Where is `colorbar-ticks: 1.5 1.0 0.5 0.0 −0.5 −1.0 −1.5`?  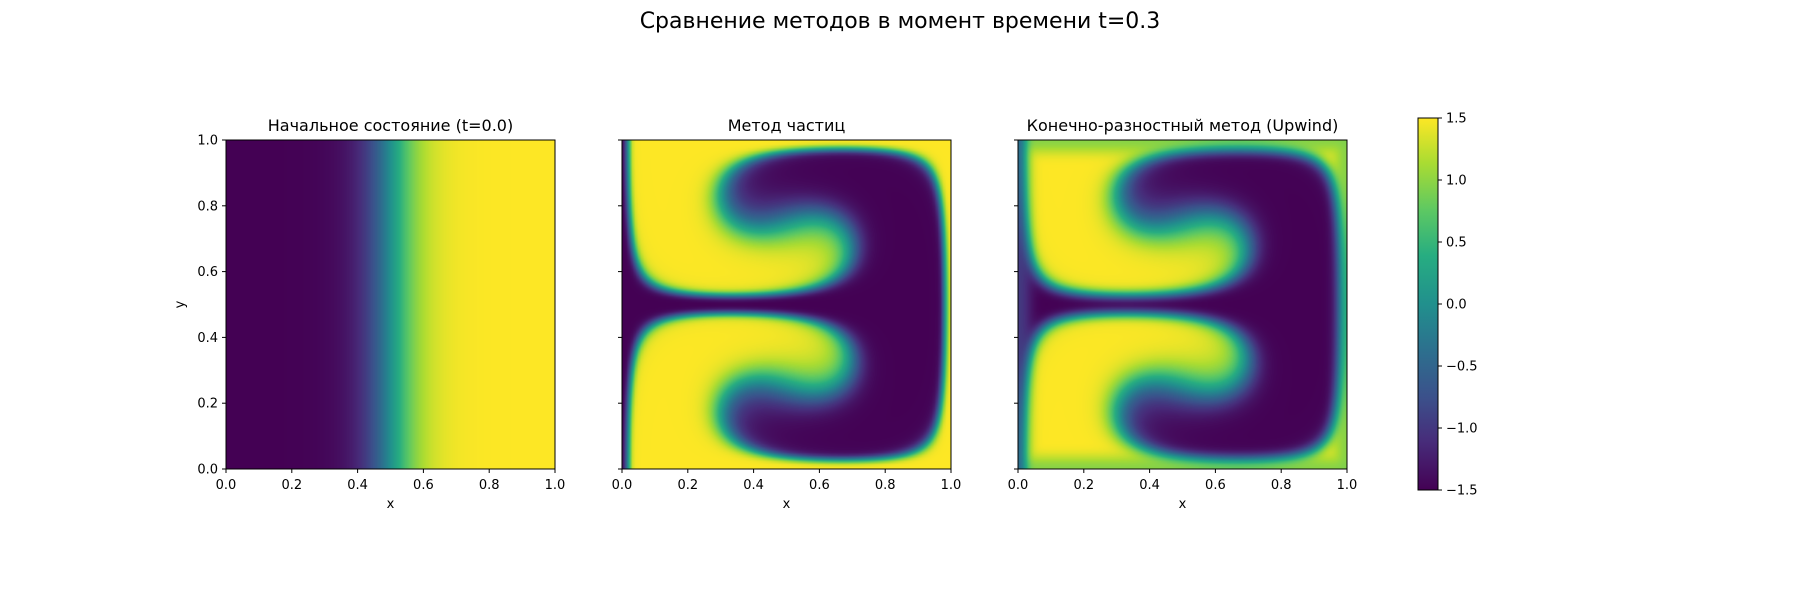 colorbar-ticks: 1.5 1.0 0.5 0.0 −0.5 −1.0 −1.5 is located at coordinates (1458, 305).